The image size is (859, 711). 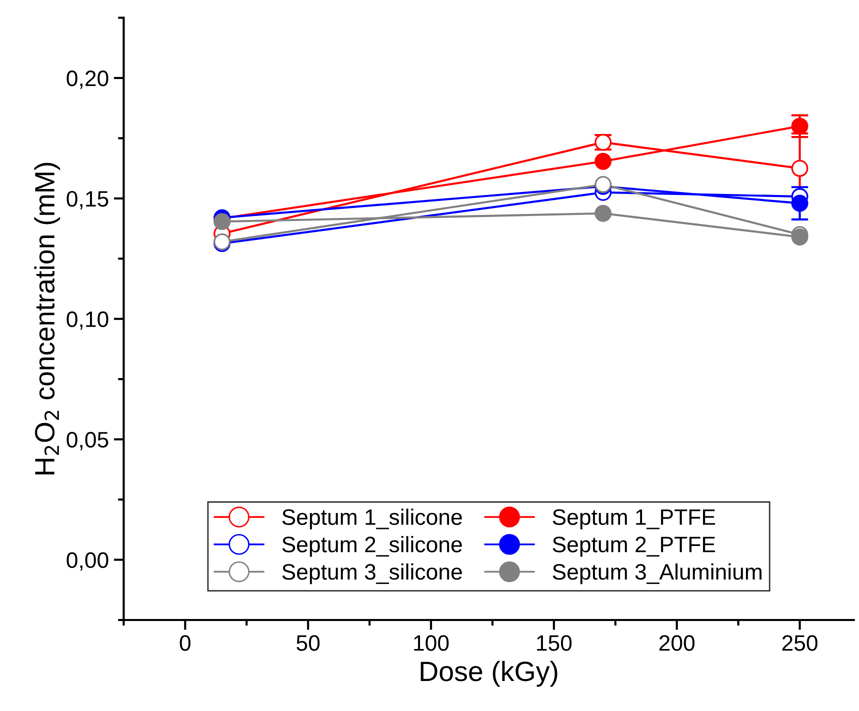 What do you see at coordinates (554, 643) in the screenshot?
I see `x-tick-label: 150` at bounding box center [554, 643].